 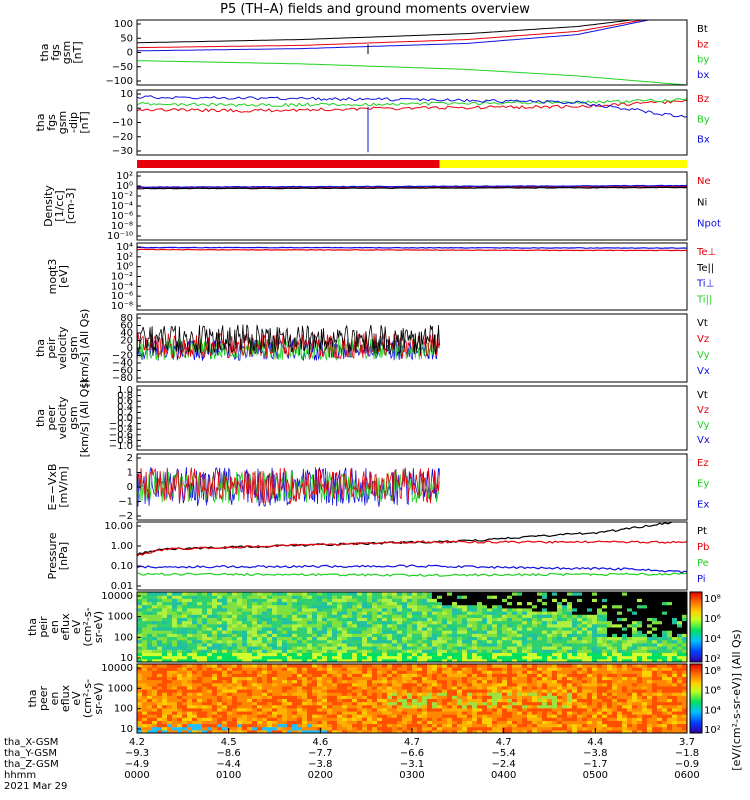 I want to click on series-Pt, so click(x=408, y=539).